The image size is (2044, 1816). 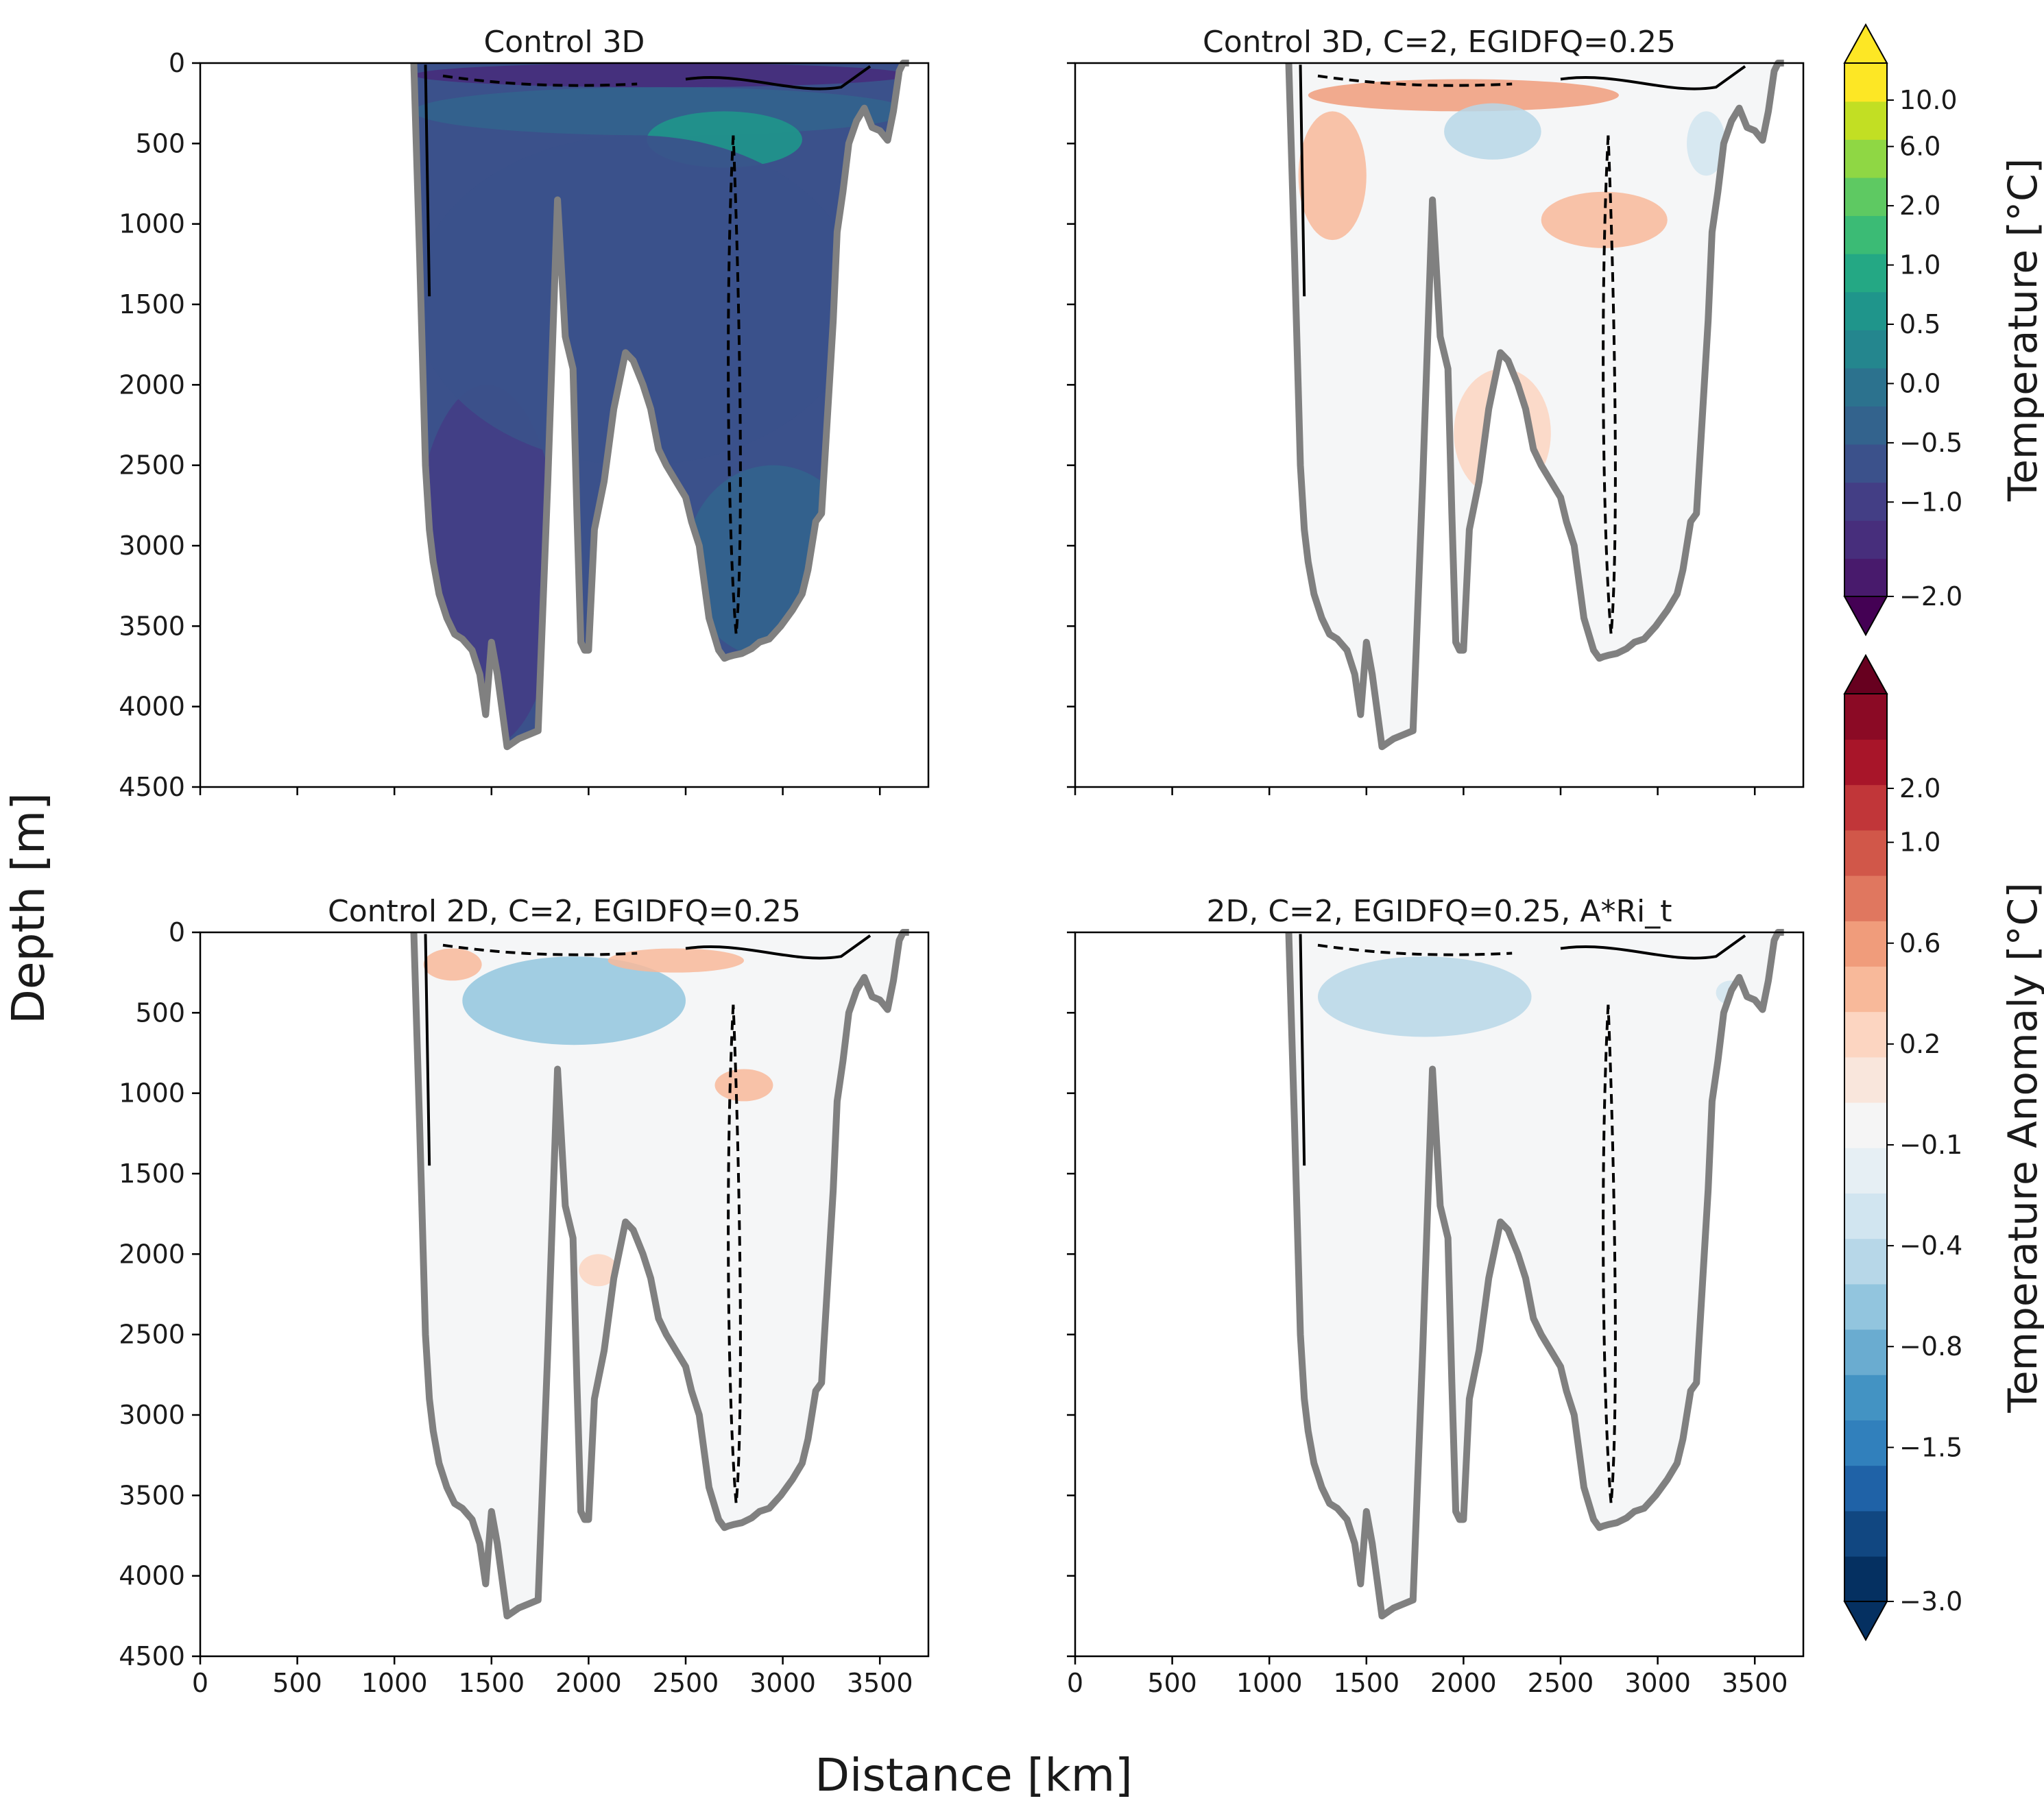 What do you see at coordinates (1928, 100) in the screenshot?
I see `colorbar-tick-label: 10.0` at bounding box center [1928, 100].